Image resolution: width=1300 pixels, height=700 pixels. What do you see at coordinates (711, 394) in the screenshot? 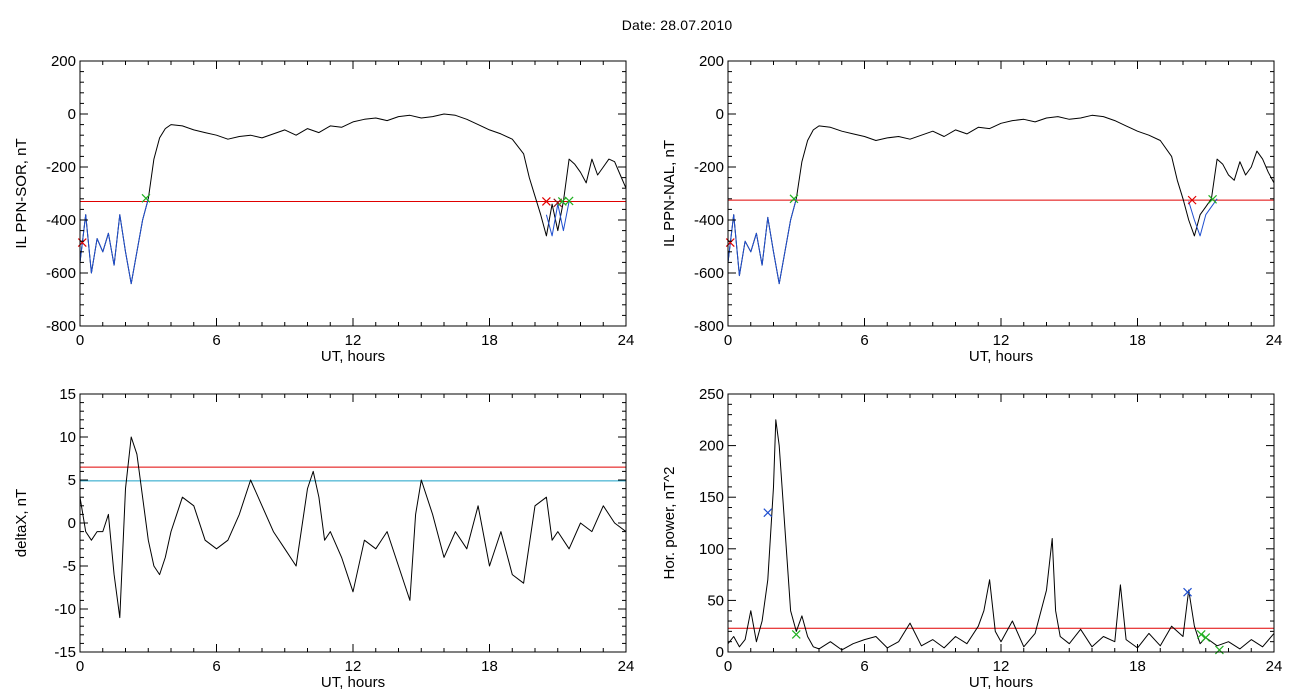
I see `y-tick-label: 250` at bounding box center [711, 394].